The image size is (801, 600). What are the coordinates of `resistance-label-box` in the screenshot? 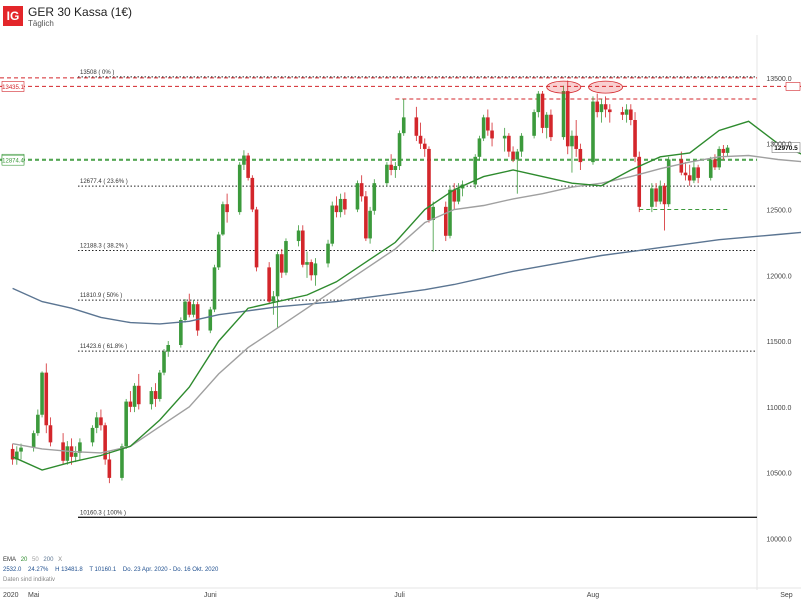 It's located at (13, 86).